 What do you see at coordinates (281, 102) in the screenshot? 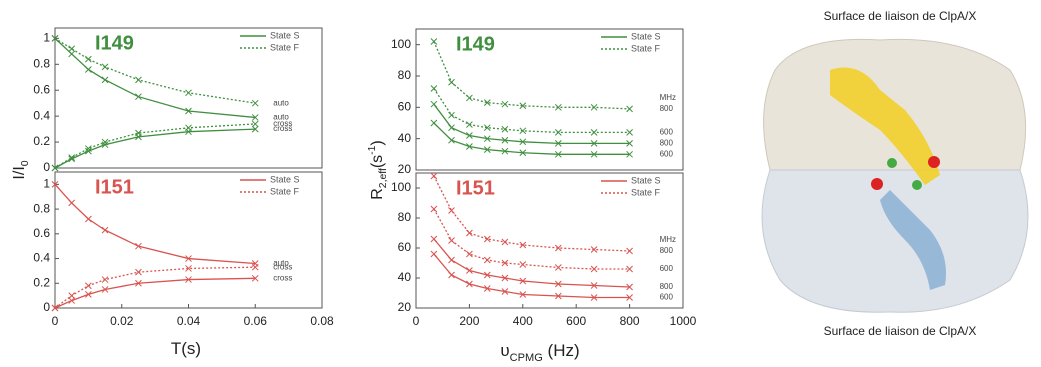
I see `series-label: auto` at bounding box center [281, 102].